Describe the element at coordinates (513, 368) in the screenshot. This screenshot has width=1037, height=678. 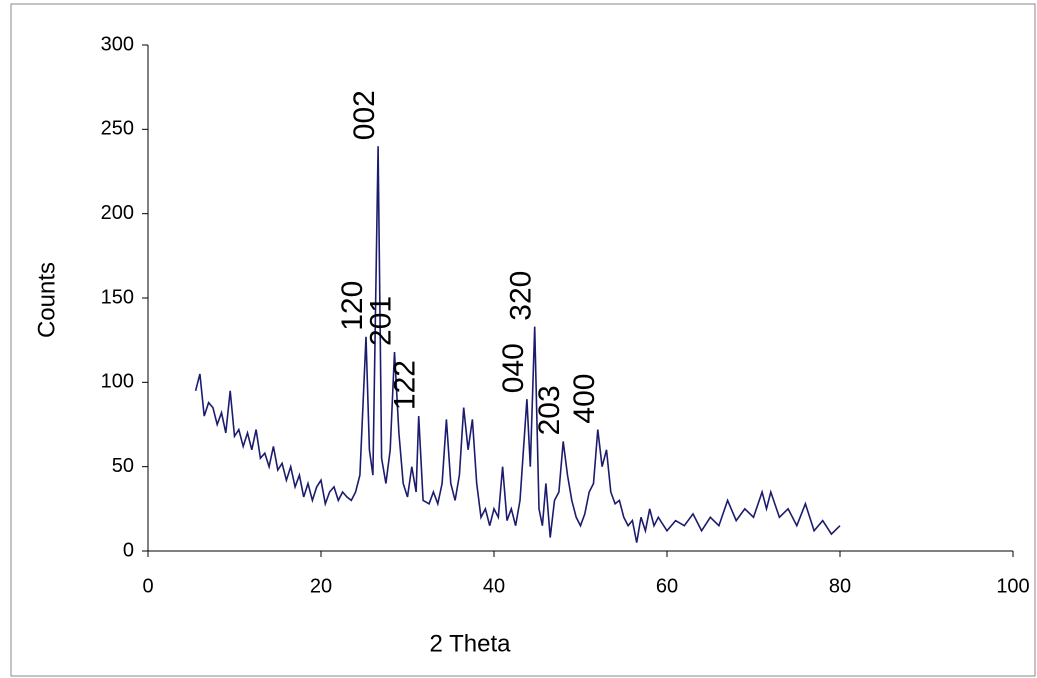
I see `peak-label: 040` at that location.